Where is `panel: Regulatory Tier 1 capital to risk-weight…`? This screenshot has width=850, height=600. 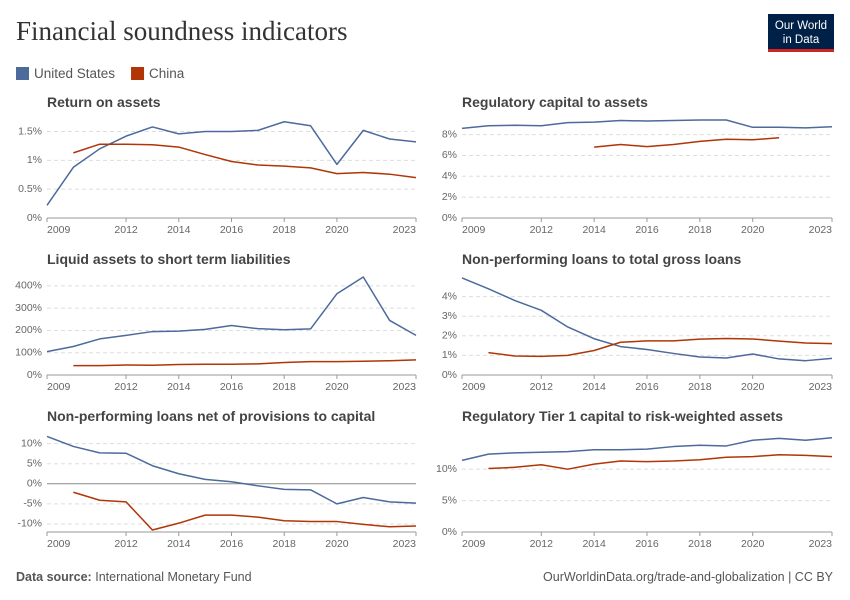 panel: Regulatory Tier 1 capital to risk-weight… is located at coordinates (634, 479).